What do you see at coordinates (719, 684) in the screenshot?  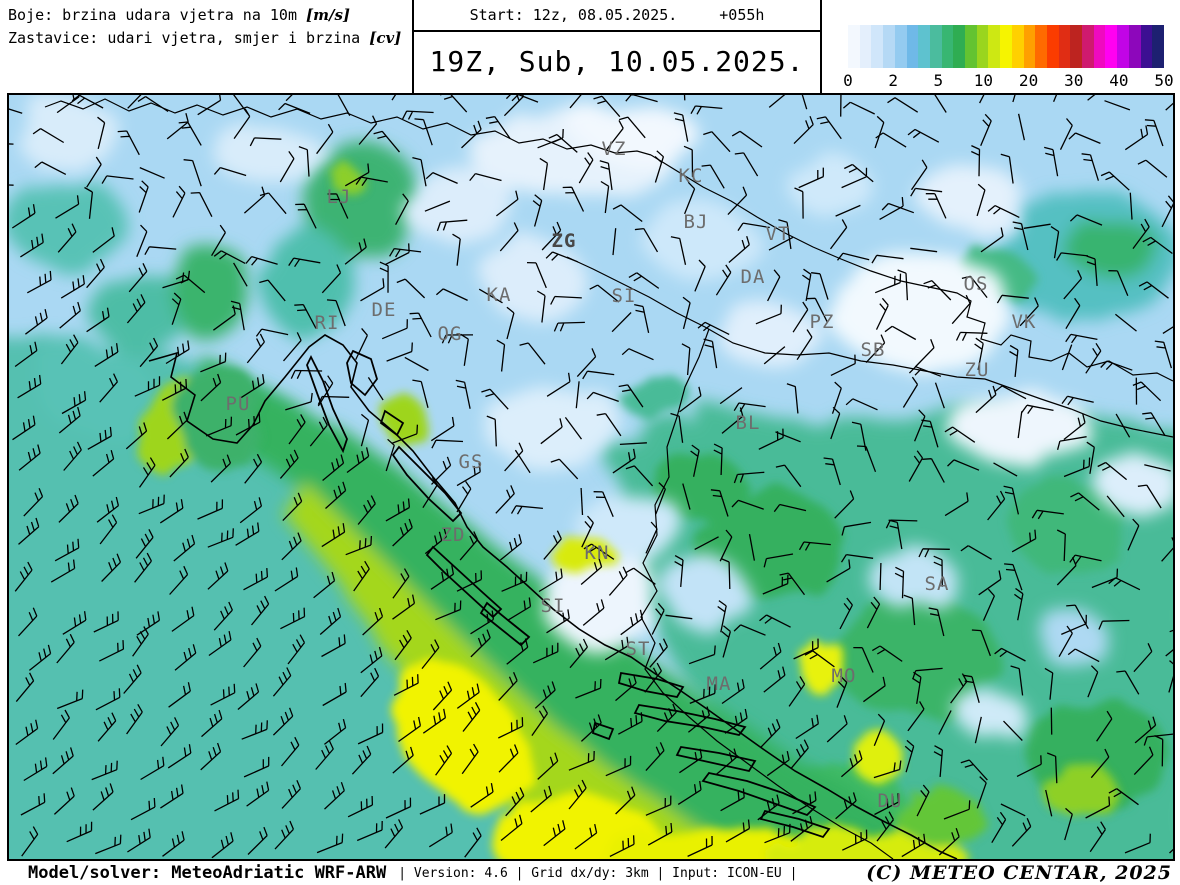 I see `city-label-ma-26: MA` at bounding box center [719, 684].